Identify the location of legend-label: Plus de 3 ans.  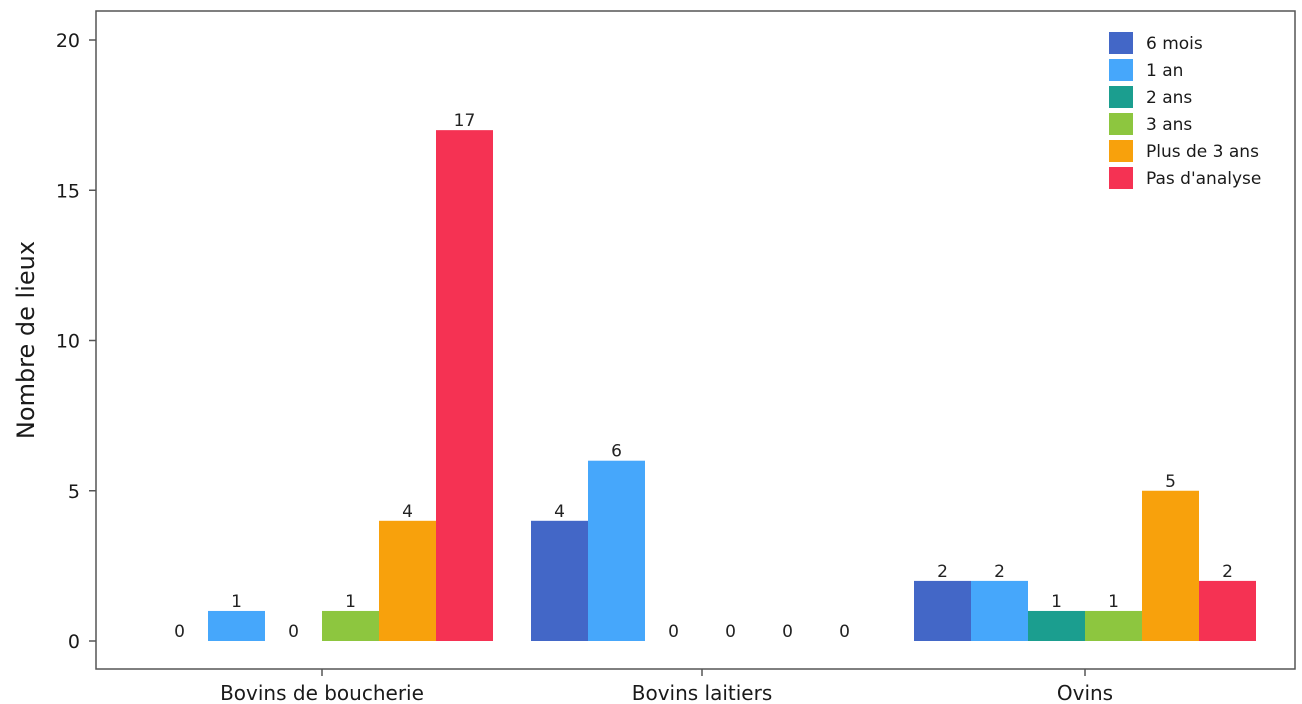
(1202, 152).